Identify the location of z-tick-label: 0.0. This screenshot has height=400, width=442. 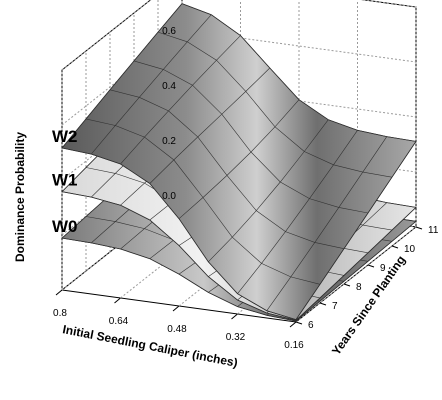
(169, 196).